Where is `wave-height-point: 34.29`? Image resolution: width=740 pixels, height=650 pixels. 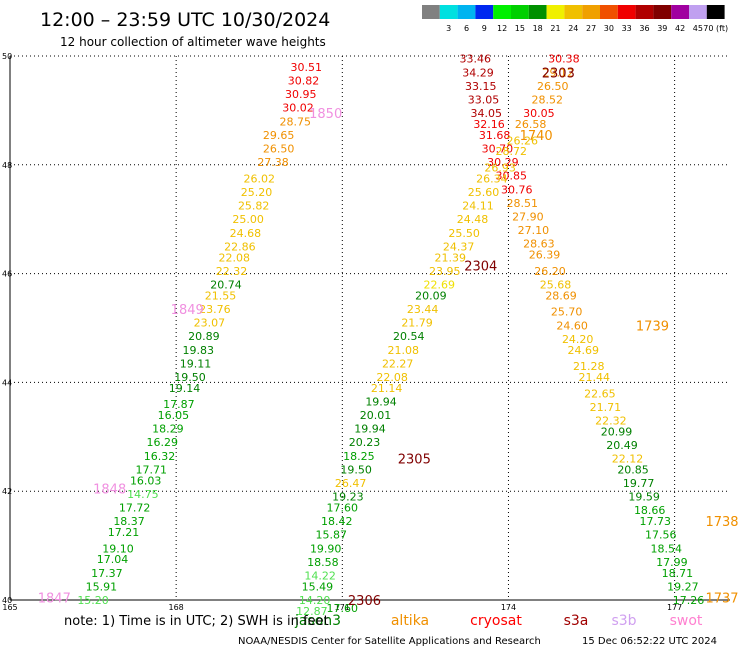 wave-height-point: 34.29 is located at coordinates (478, 72).